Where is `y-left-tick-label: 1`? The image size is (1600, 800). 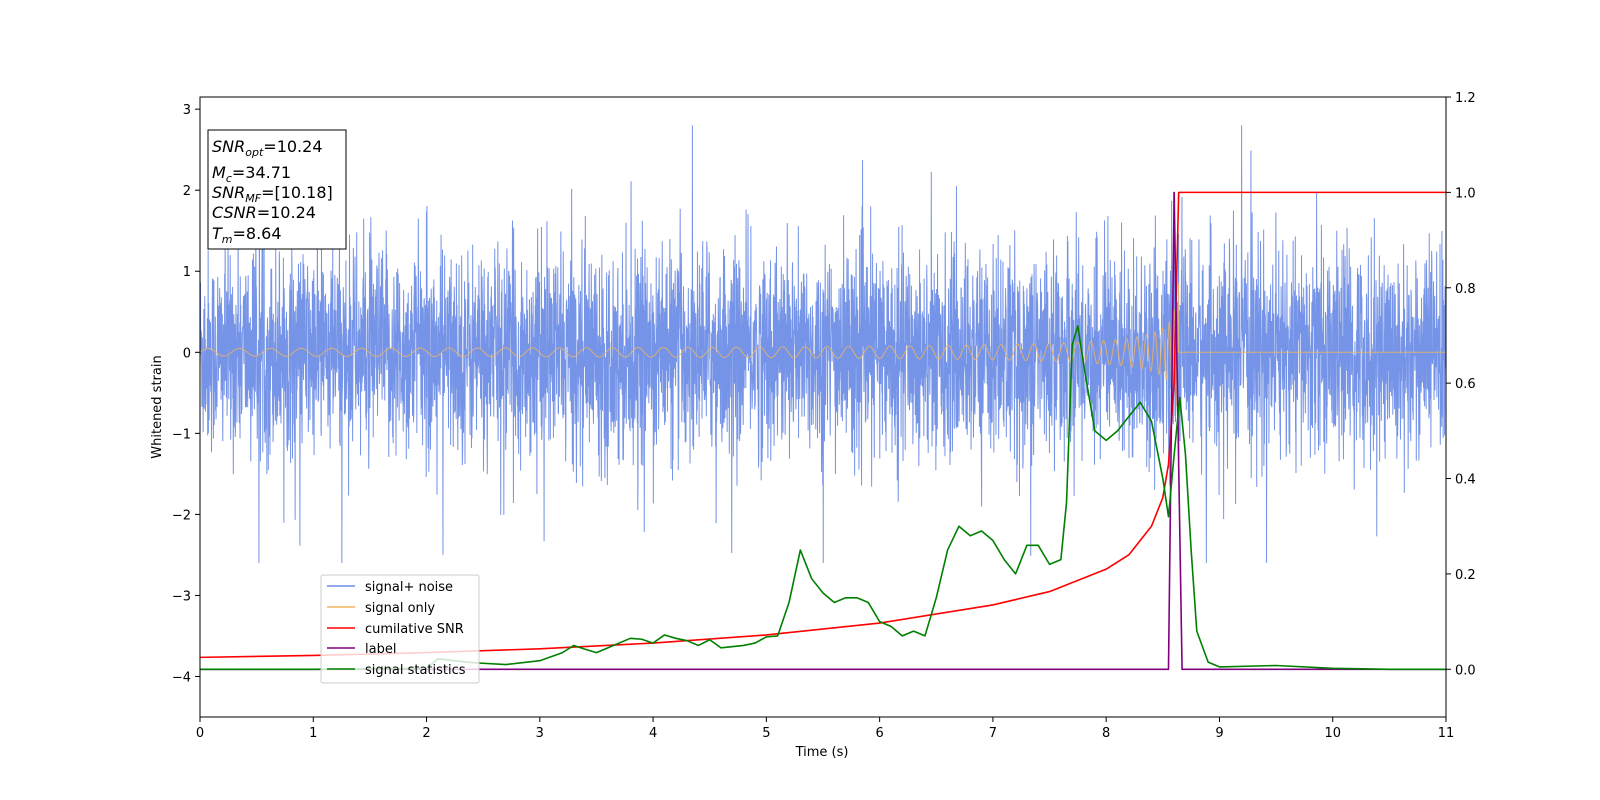
y-left-tick-label: 1 is located at coordinates (187, 272).